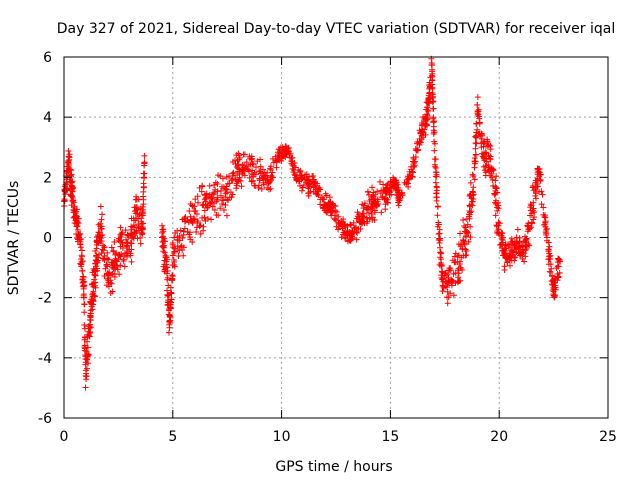 This screenshot has height=485, width=640. What do you see at coordinates (333, 467) in the screenshot?
I see `x-axis-label: GPS time / hours` at bounding box center [333, 467].